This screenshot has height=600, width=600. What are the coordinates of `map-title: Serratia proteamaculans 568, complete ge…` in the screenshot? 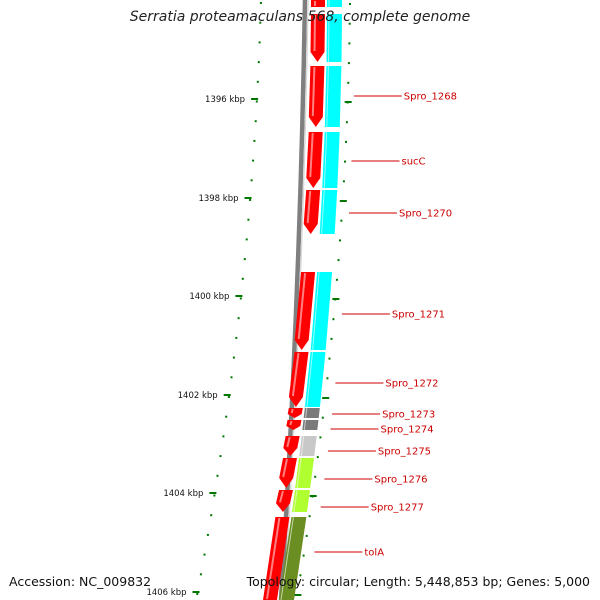 It's located at (300, 17).